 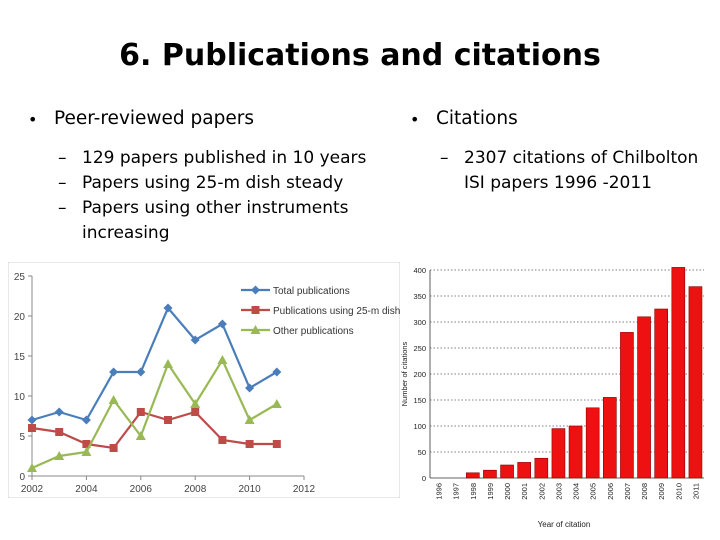 What do you see at coordinates (20, 357) in the screenshot?
I see `y-tick-label: 15` at bounding box center [20, 357].